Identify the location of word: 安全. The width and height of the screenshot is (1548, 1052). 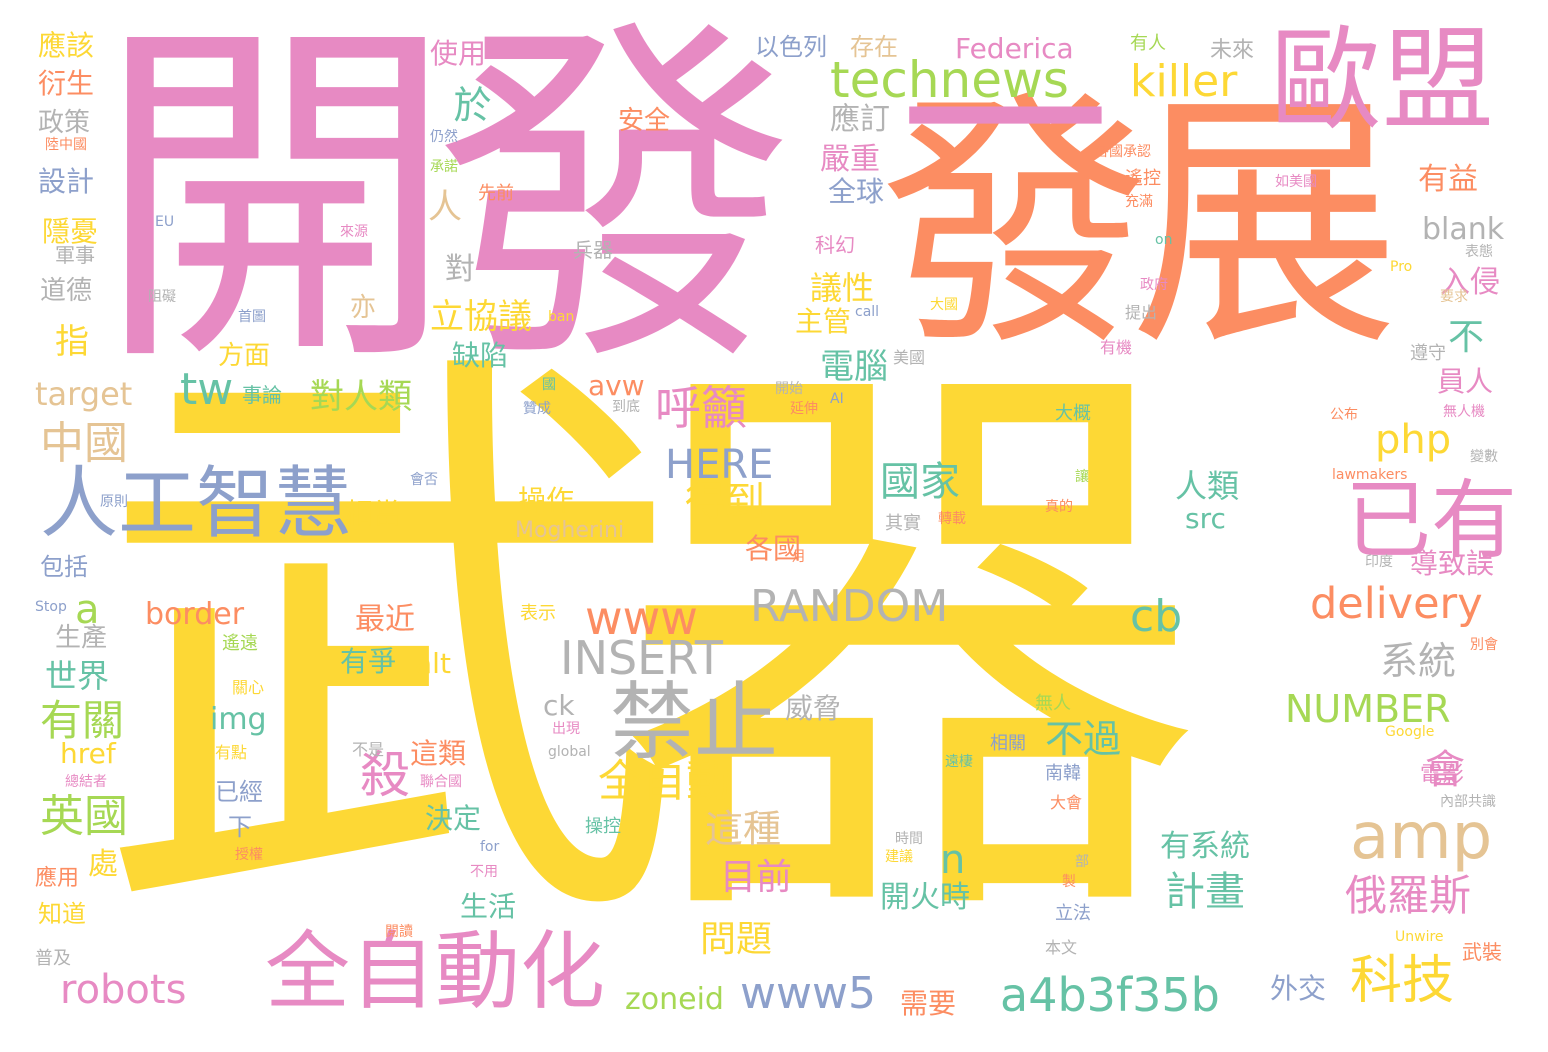
(644, 121).